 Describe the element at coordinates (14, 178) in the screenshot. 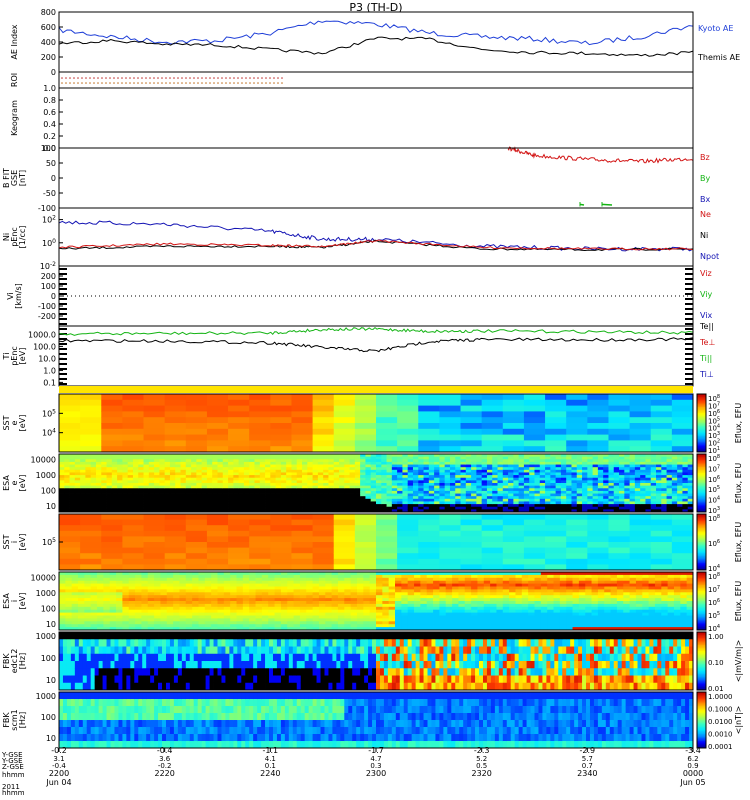

I see `axis-label-line: GSE` at that location.